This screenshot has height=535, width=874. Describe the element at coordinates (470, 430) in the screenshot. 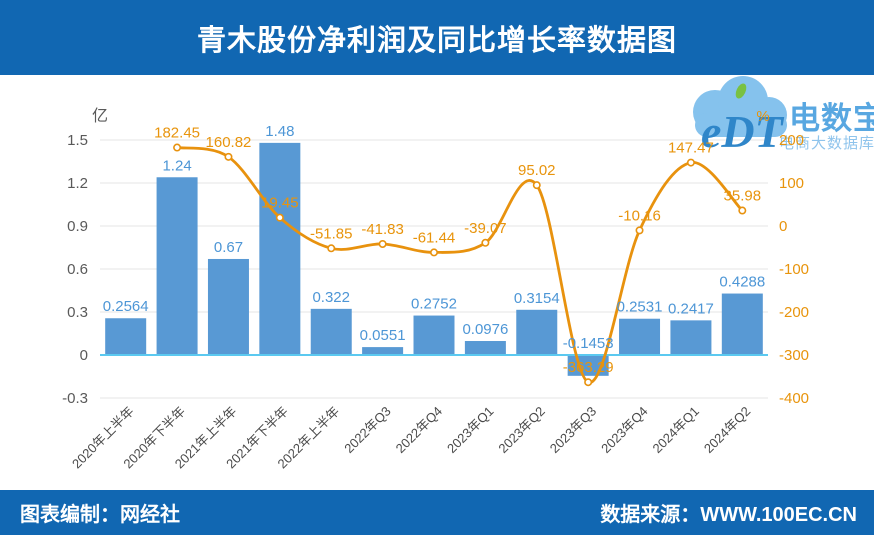

I see `x-category-label: 2023年Q1` at that location.